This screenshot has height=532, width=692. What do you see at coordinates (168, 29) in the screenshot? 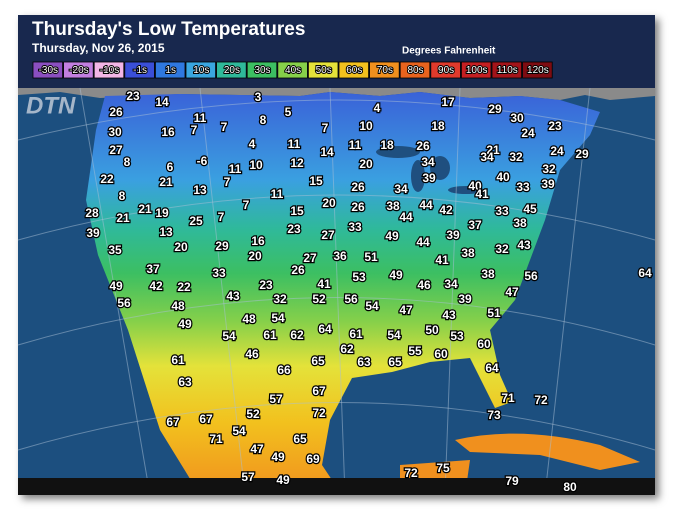
I see `title: Thursday's Low Temperatures` at bounding box center [168, 29].